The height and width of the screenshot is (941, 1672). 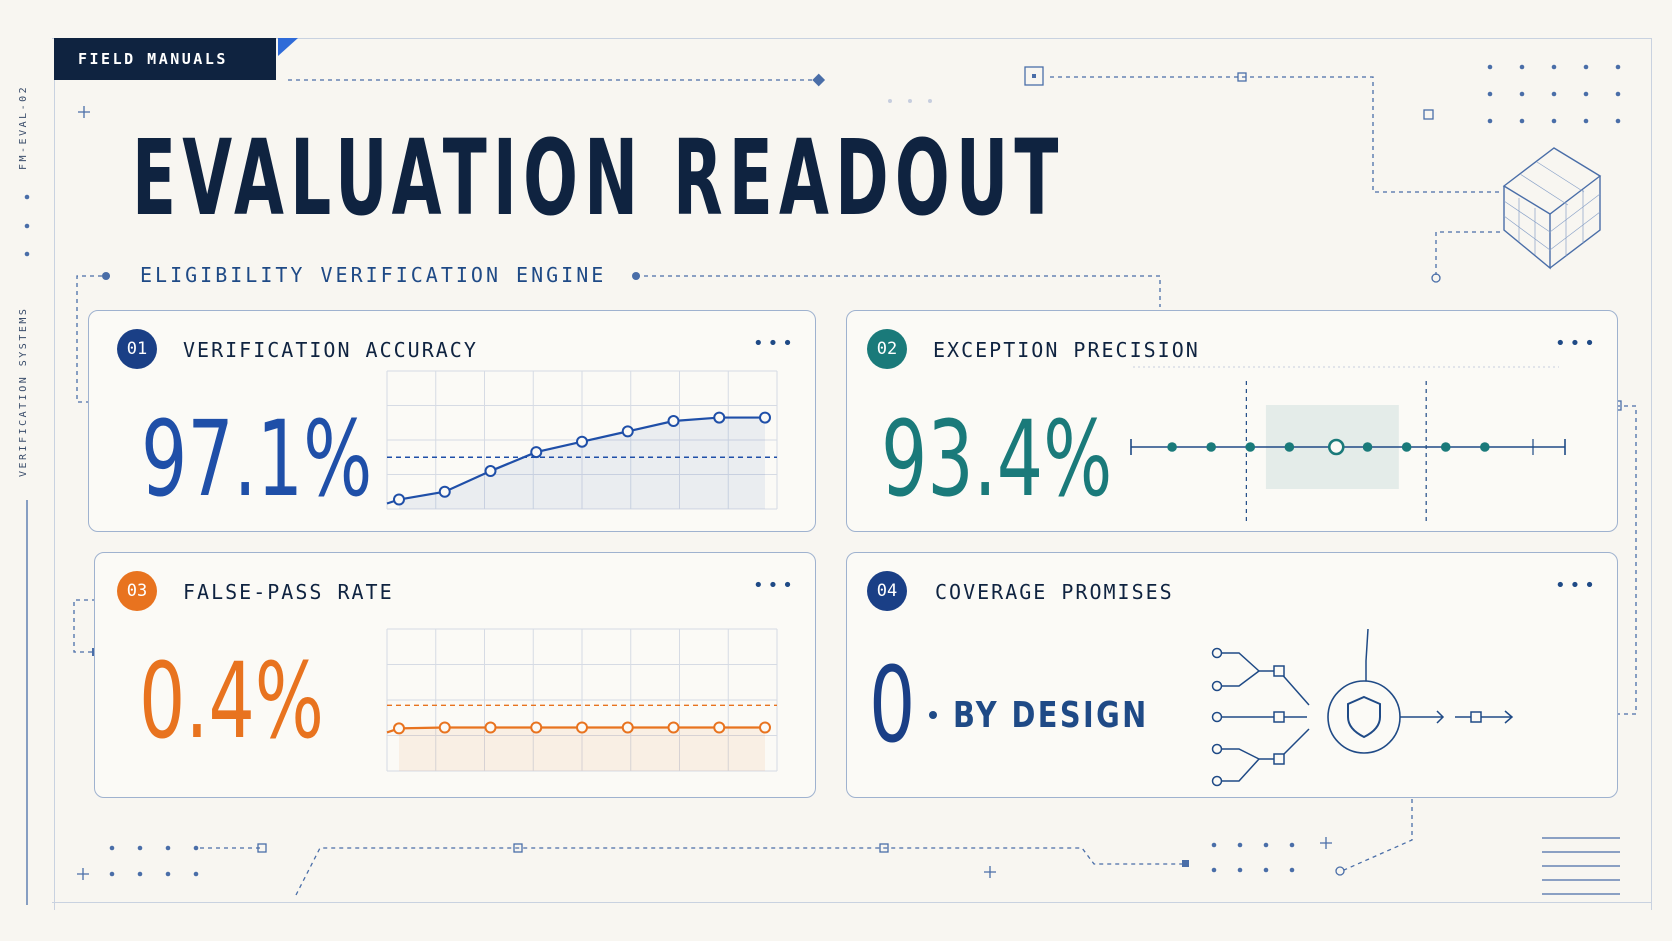 I want to click on frame-bottom-rule, so click(x=852, y=902).